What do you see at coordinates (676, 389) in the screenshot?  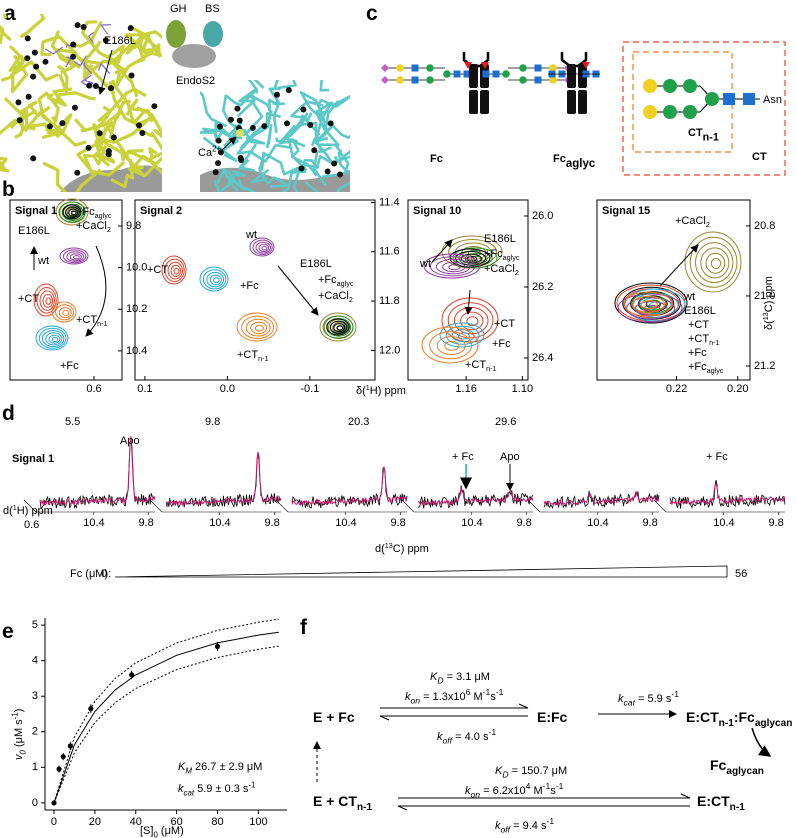 I see `x-tick-label: 0.22` at bounding box center [676, 389].